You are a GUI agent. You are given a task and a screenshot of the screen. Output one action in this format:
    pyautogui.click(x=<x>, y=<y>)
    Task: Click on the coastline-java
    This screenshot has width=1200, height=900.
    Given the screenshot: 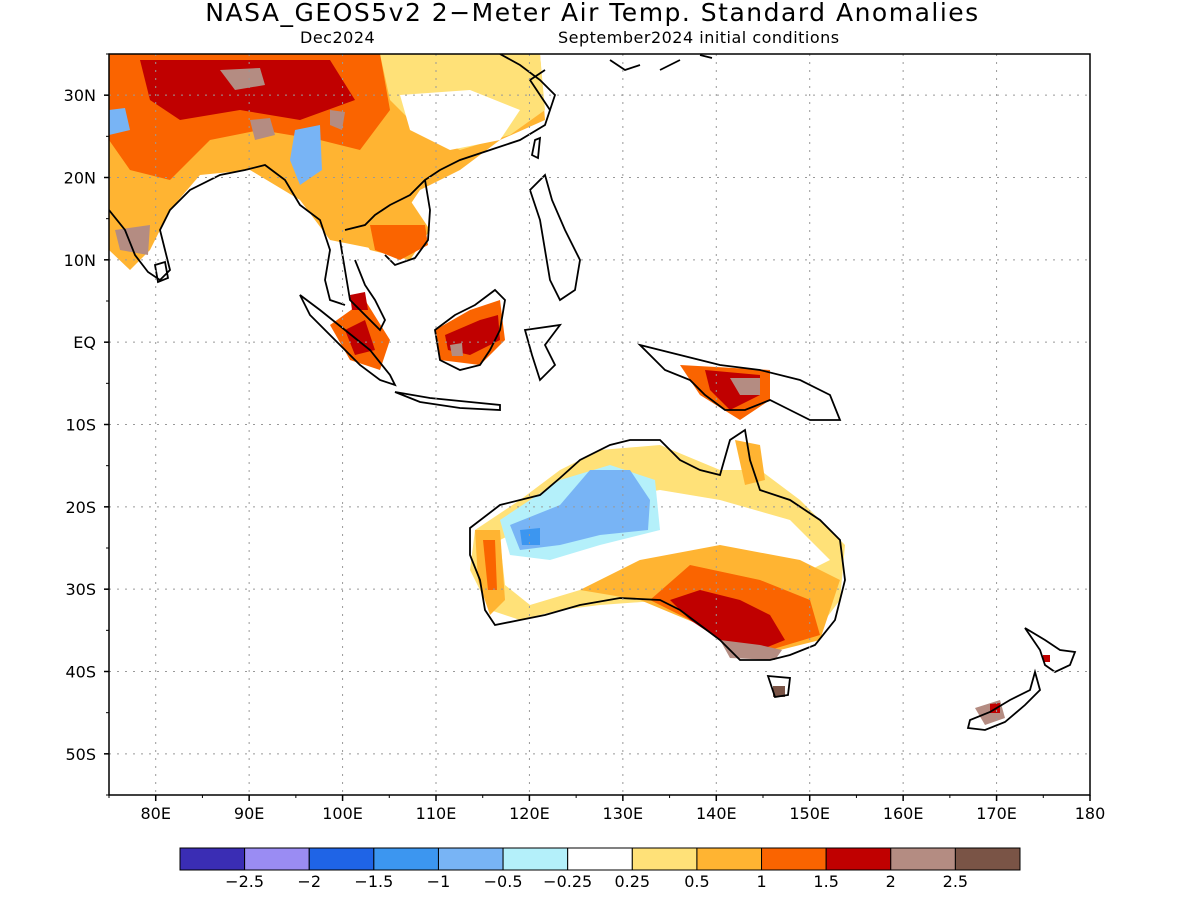 What is the action you would take?
    pyautogui.click(x=447, y=401)
    